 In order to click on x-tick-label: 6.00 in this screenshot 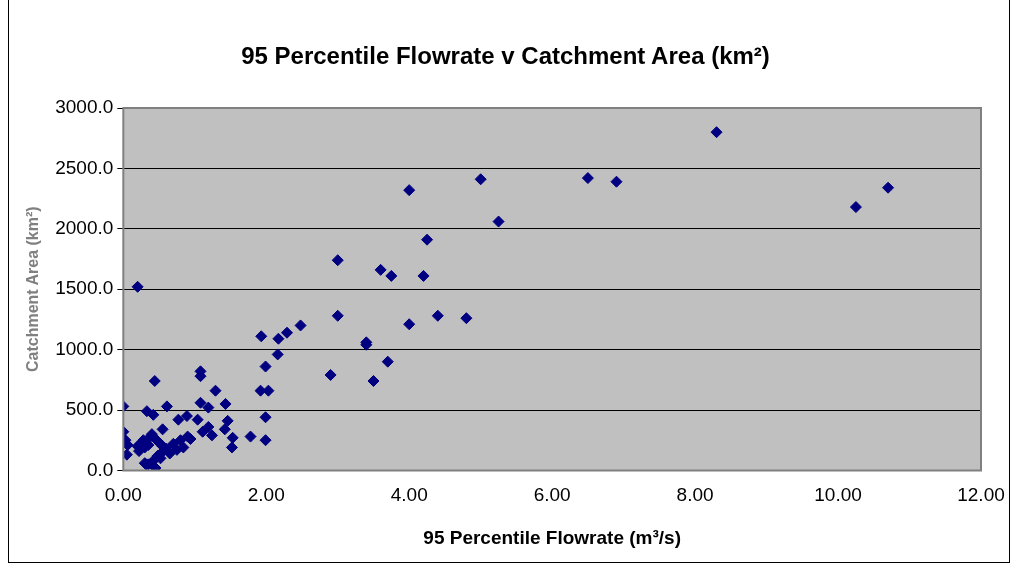, I will do `click(552, 495)`.